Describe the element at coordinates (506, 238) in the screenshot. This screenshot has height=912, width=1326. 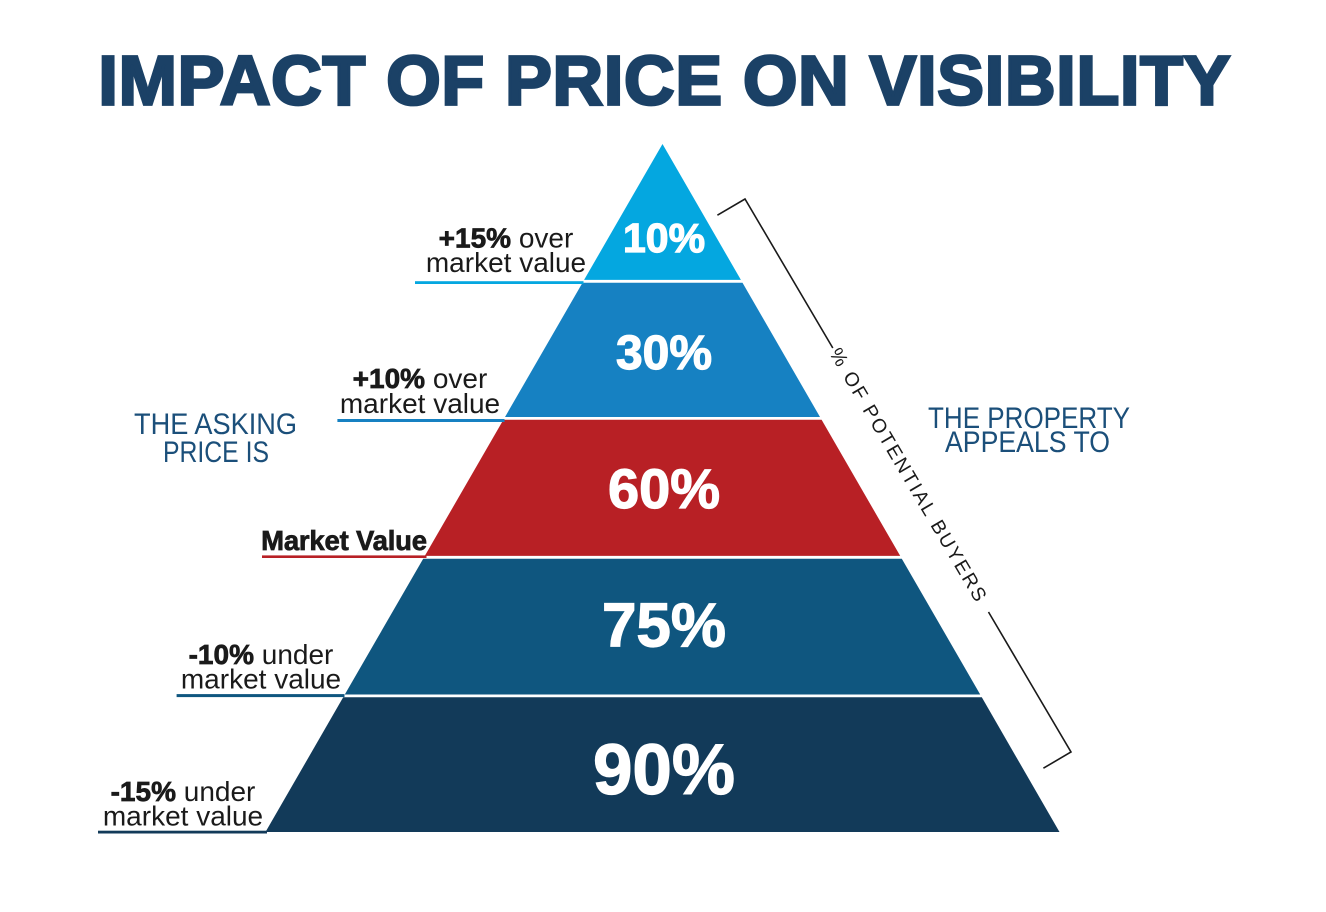
I see `svg-text: +15% over` at that location.